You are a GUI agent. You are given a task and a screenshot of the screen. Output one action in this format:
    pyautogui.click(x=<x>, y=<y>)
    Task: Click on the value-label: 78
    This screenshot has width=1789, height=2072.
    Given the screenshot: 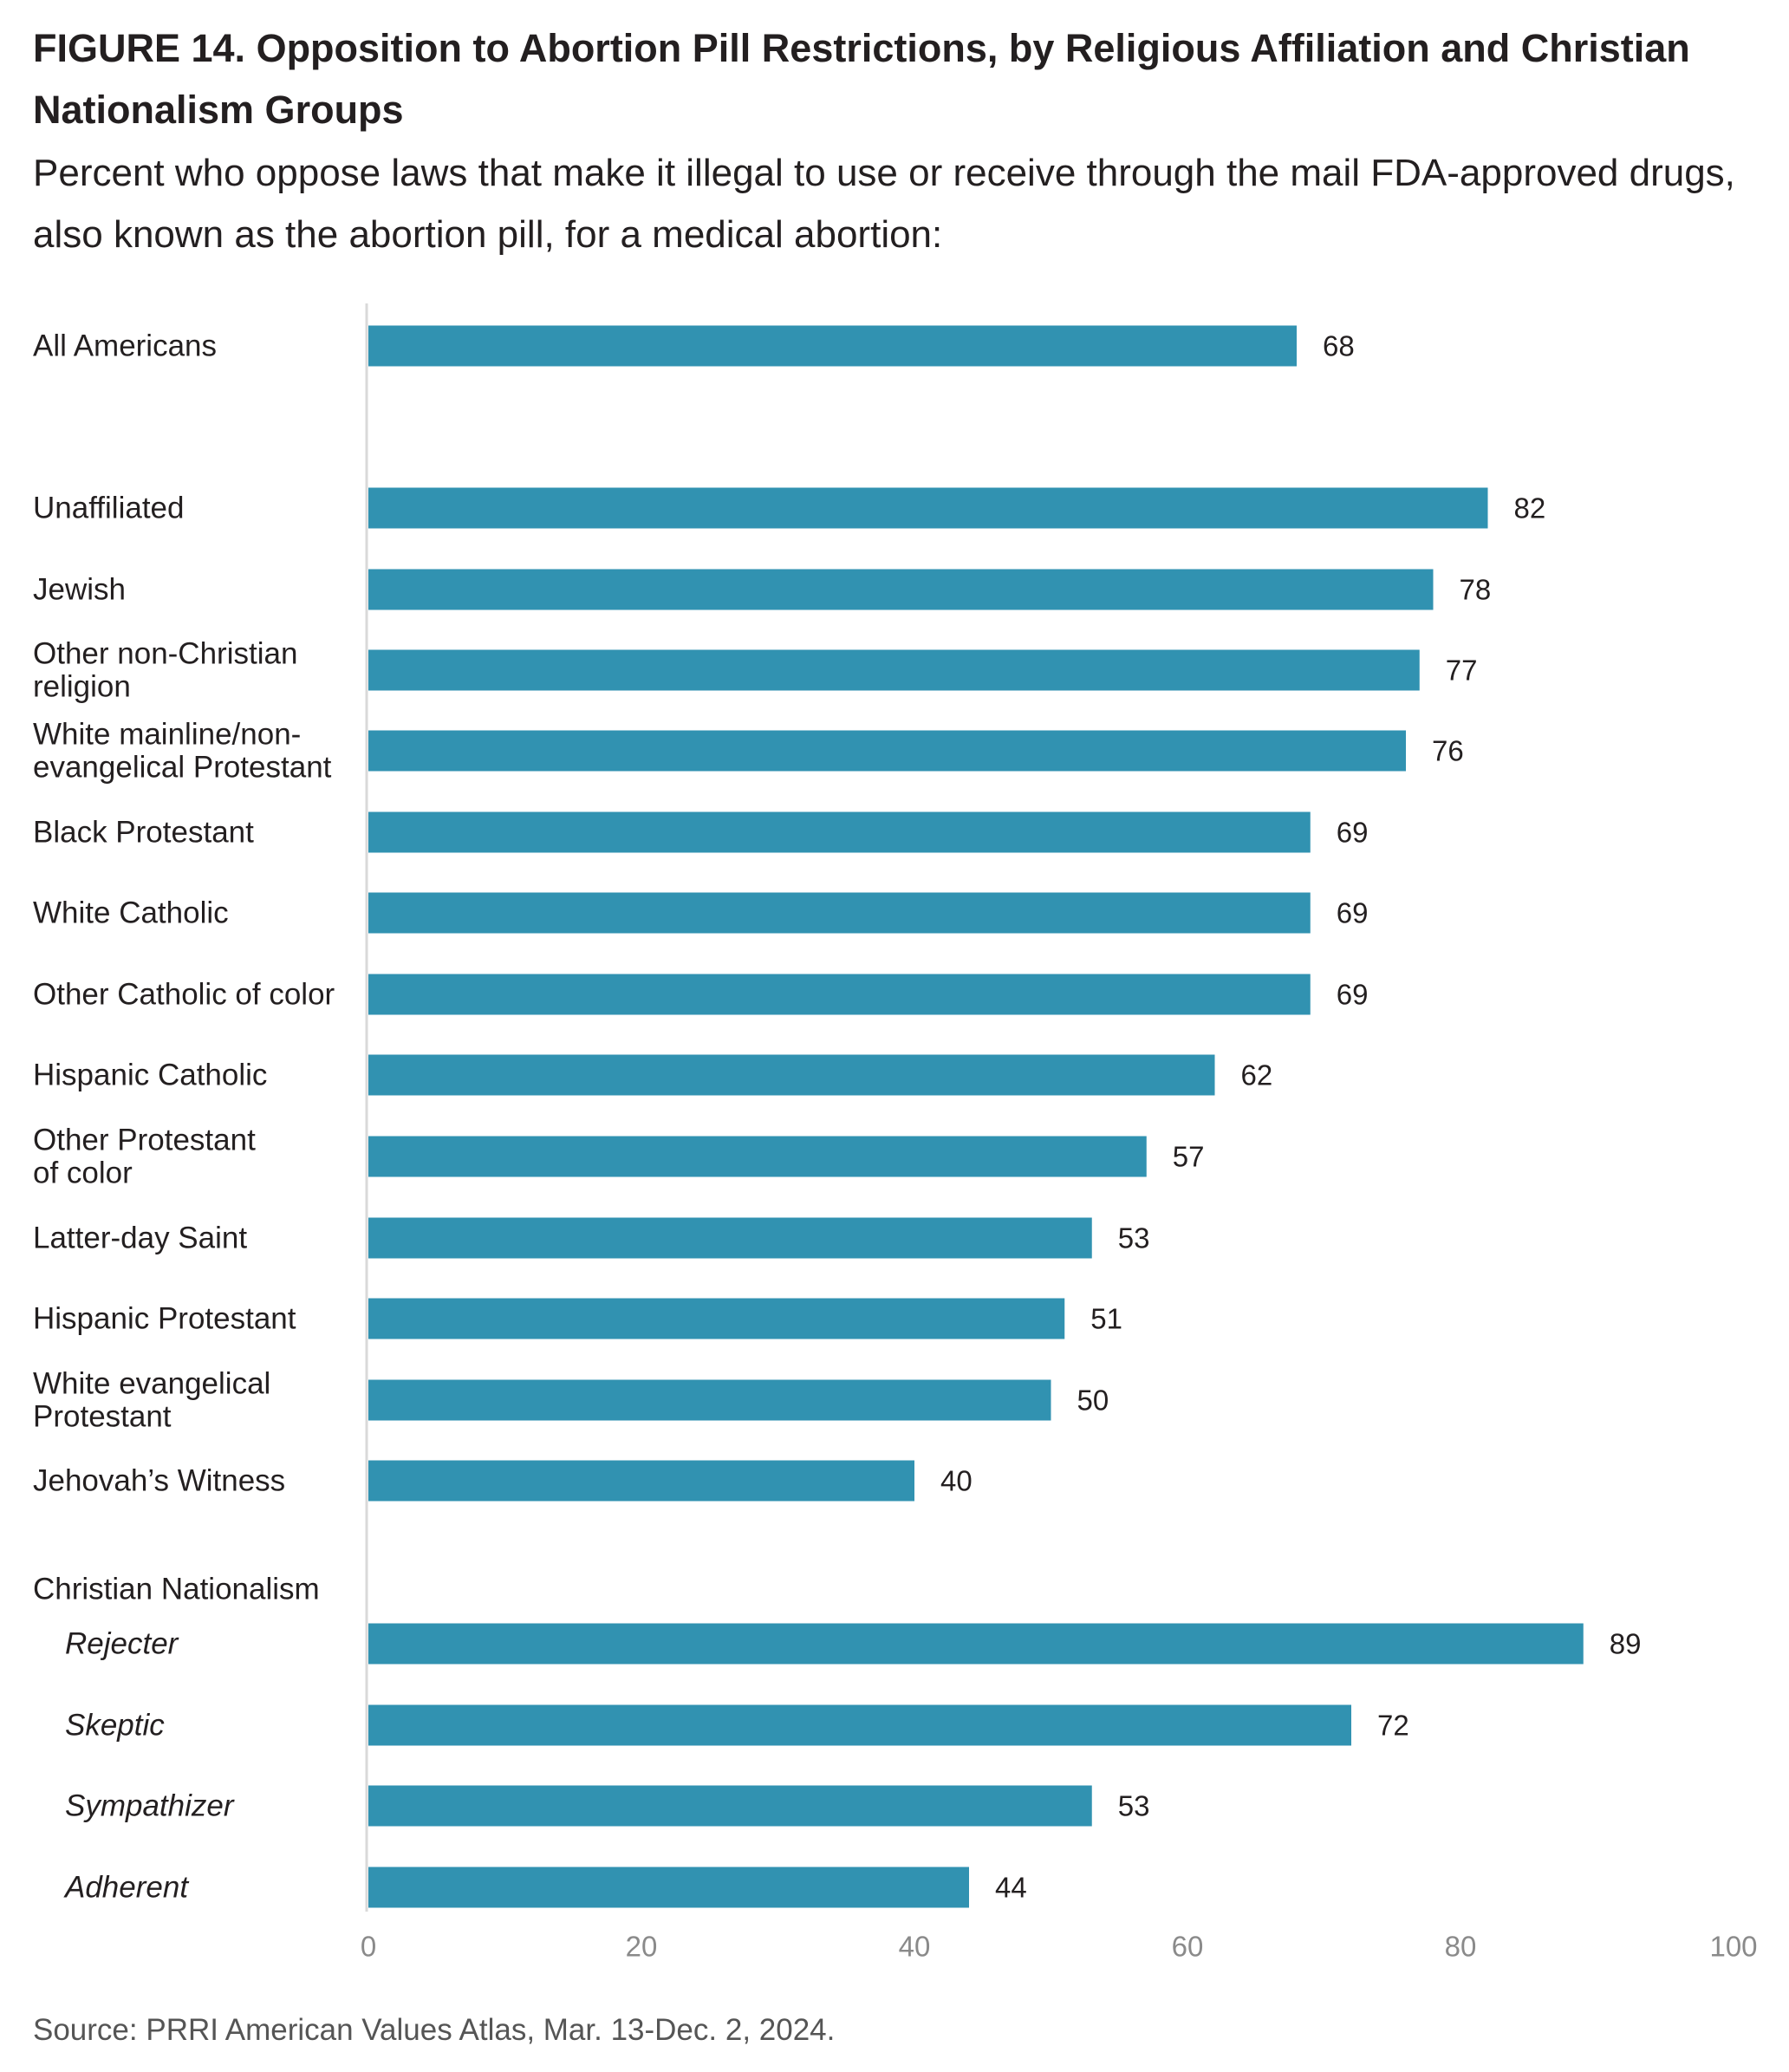 What is the action you would take?
    pyautogui.click(x=1476, y=590)
    